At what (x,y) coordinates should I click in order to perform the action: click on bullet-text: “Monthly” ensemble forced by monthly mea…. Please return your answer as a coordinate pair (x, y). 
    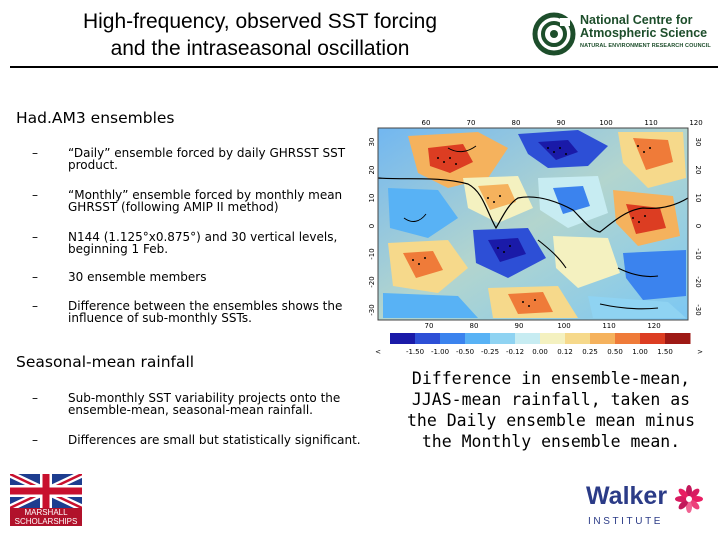
    Looking at the image, I should click on (205, 201).